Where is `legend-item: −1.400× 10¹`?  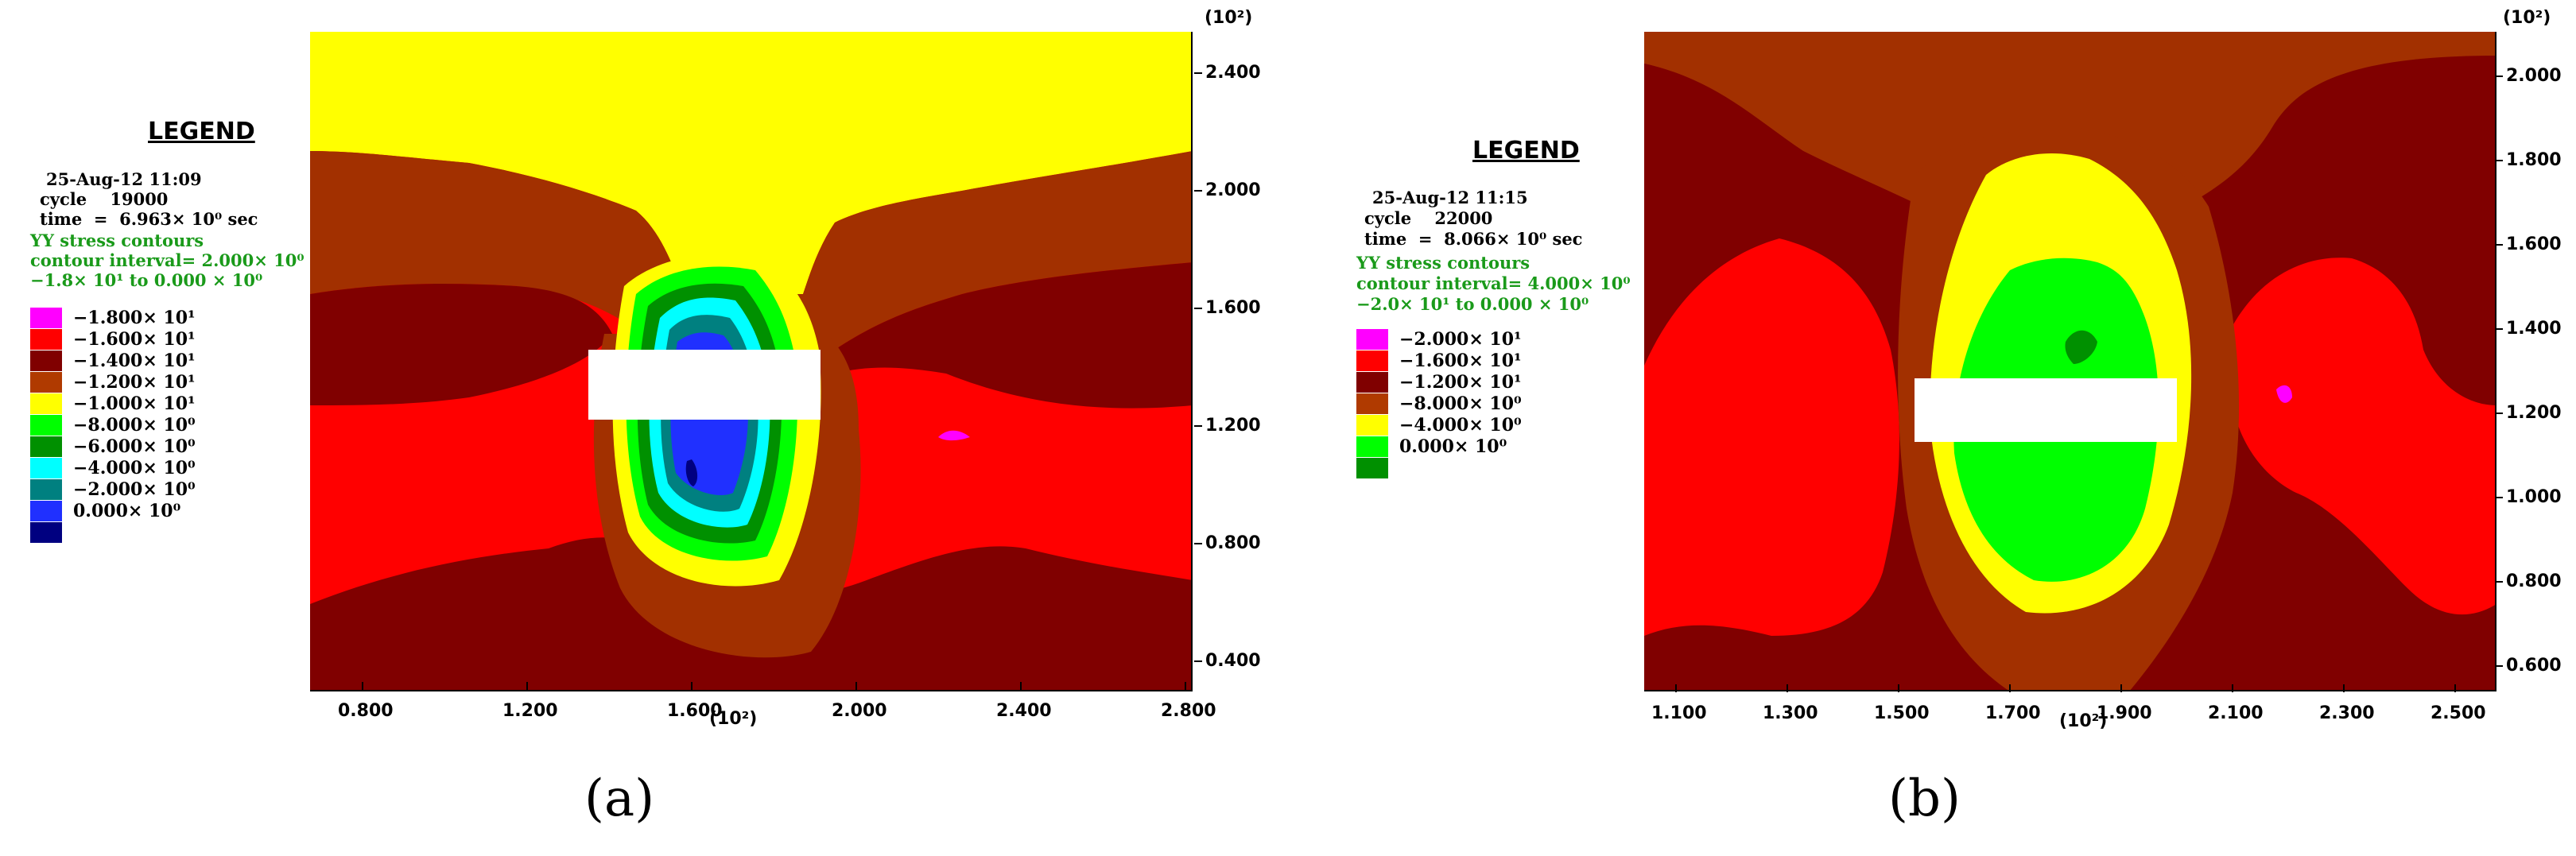
legend-item: −1.400× 10¹ is located at coordinates (113, 361).